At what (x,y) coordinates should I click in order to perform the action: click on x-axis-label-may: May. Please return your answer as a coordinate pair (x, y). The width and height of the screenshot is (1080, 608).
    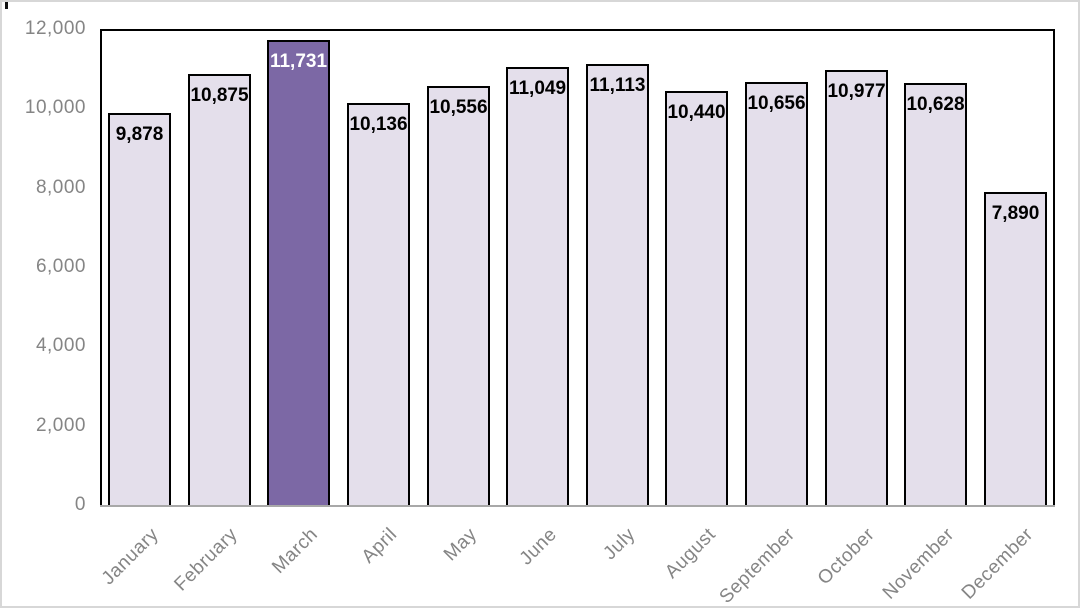
    Looking at the image, I should click on (460, 545).